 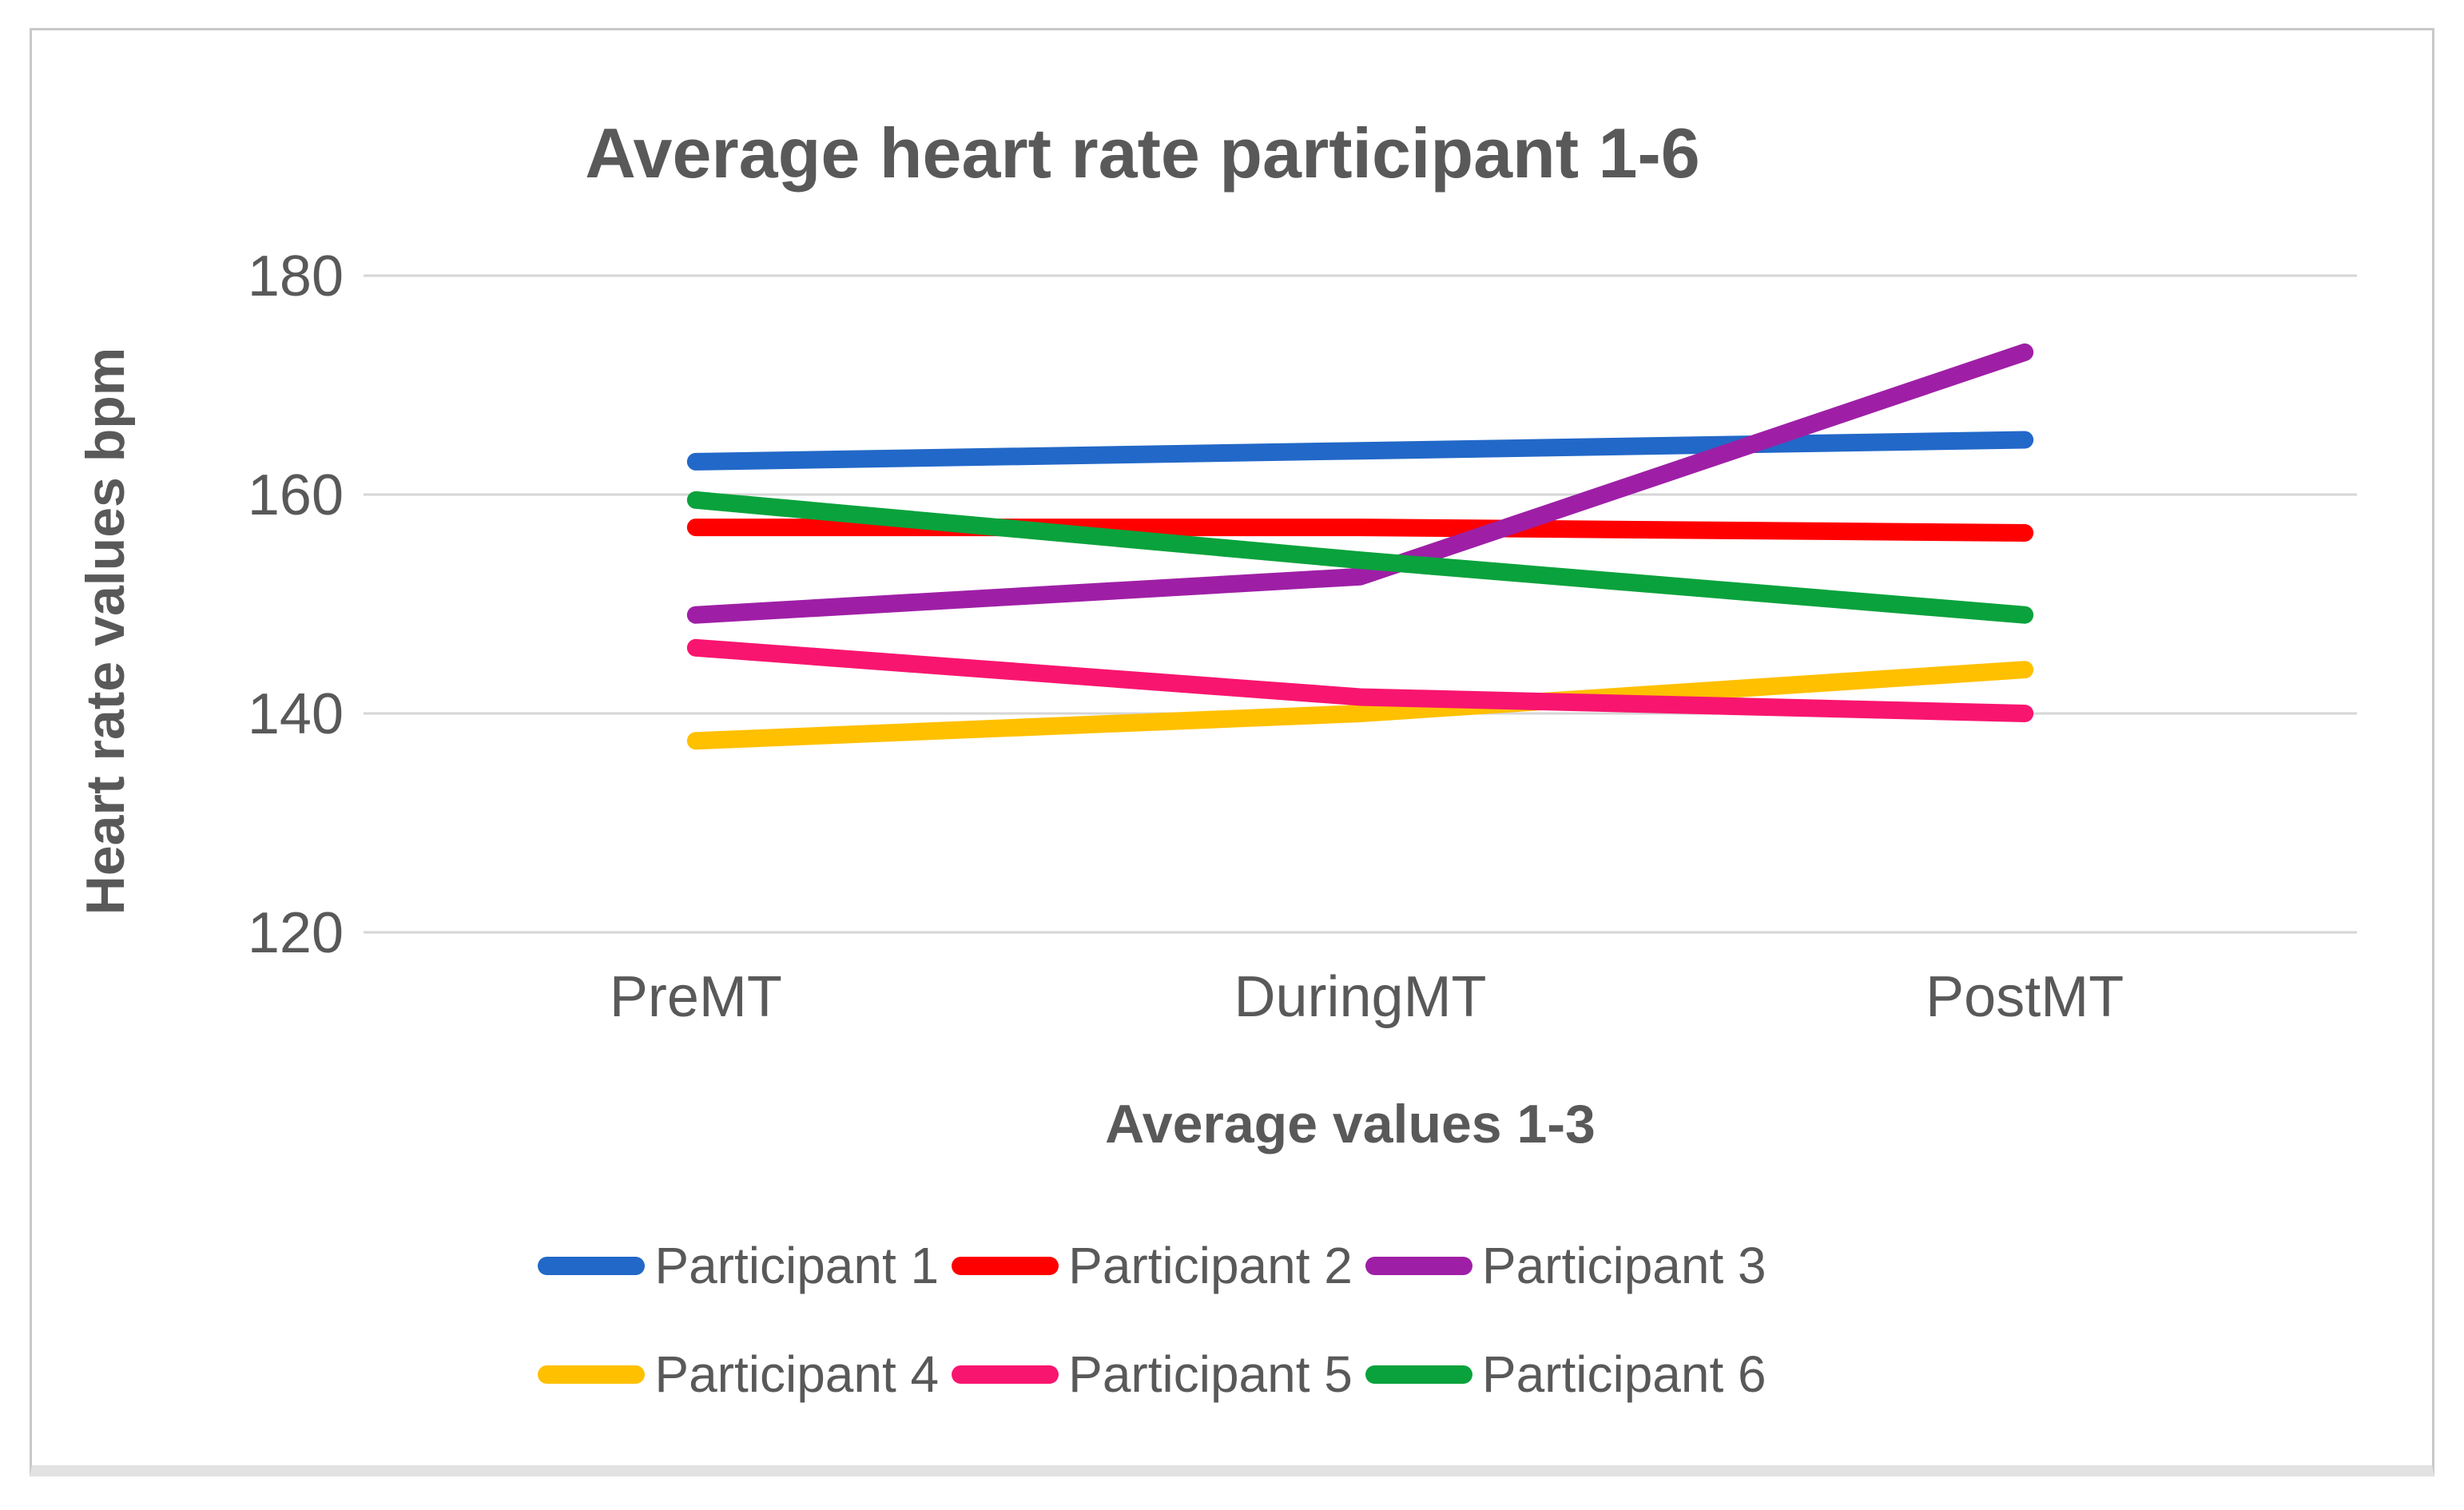 What do you see at coordinates (296, 933) in the screenshot?
I see `y-tick-label: 120` at bounding box center [296, 933].